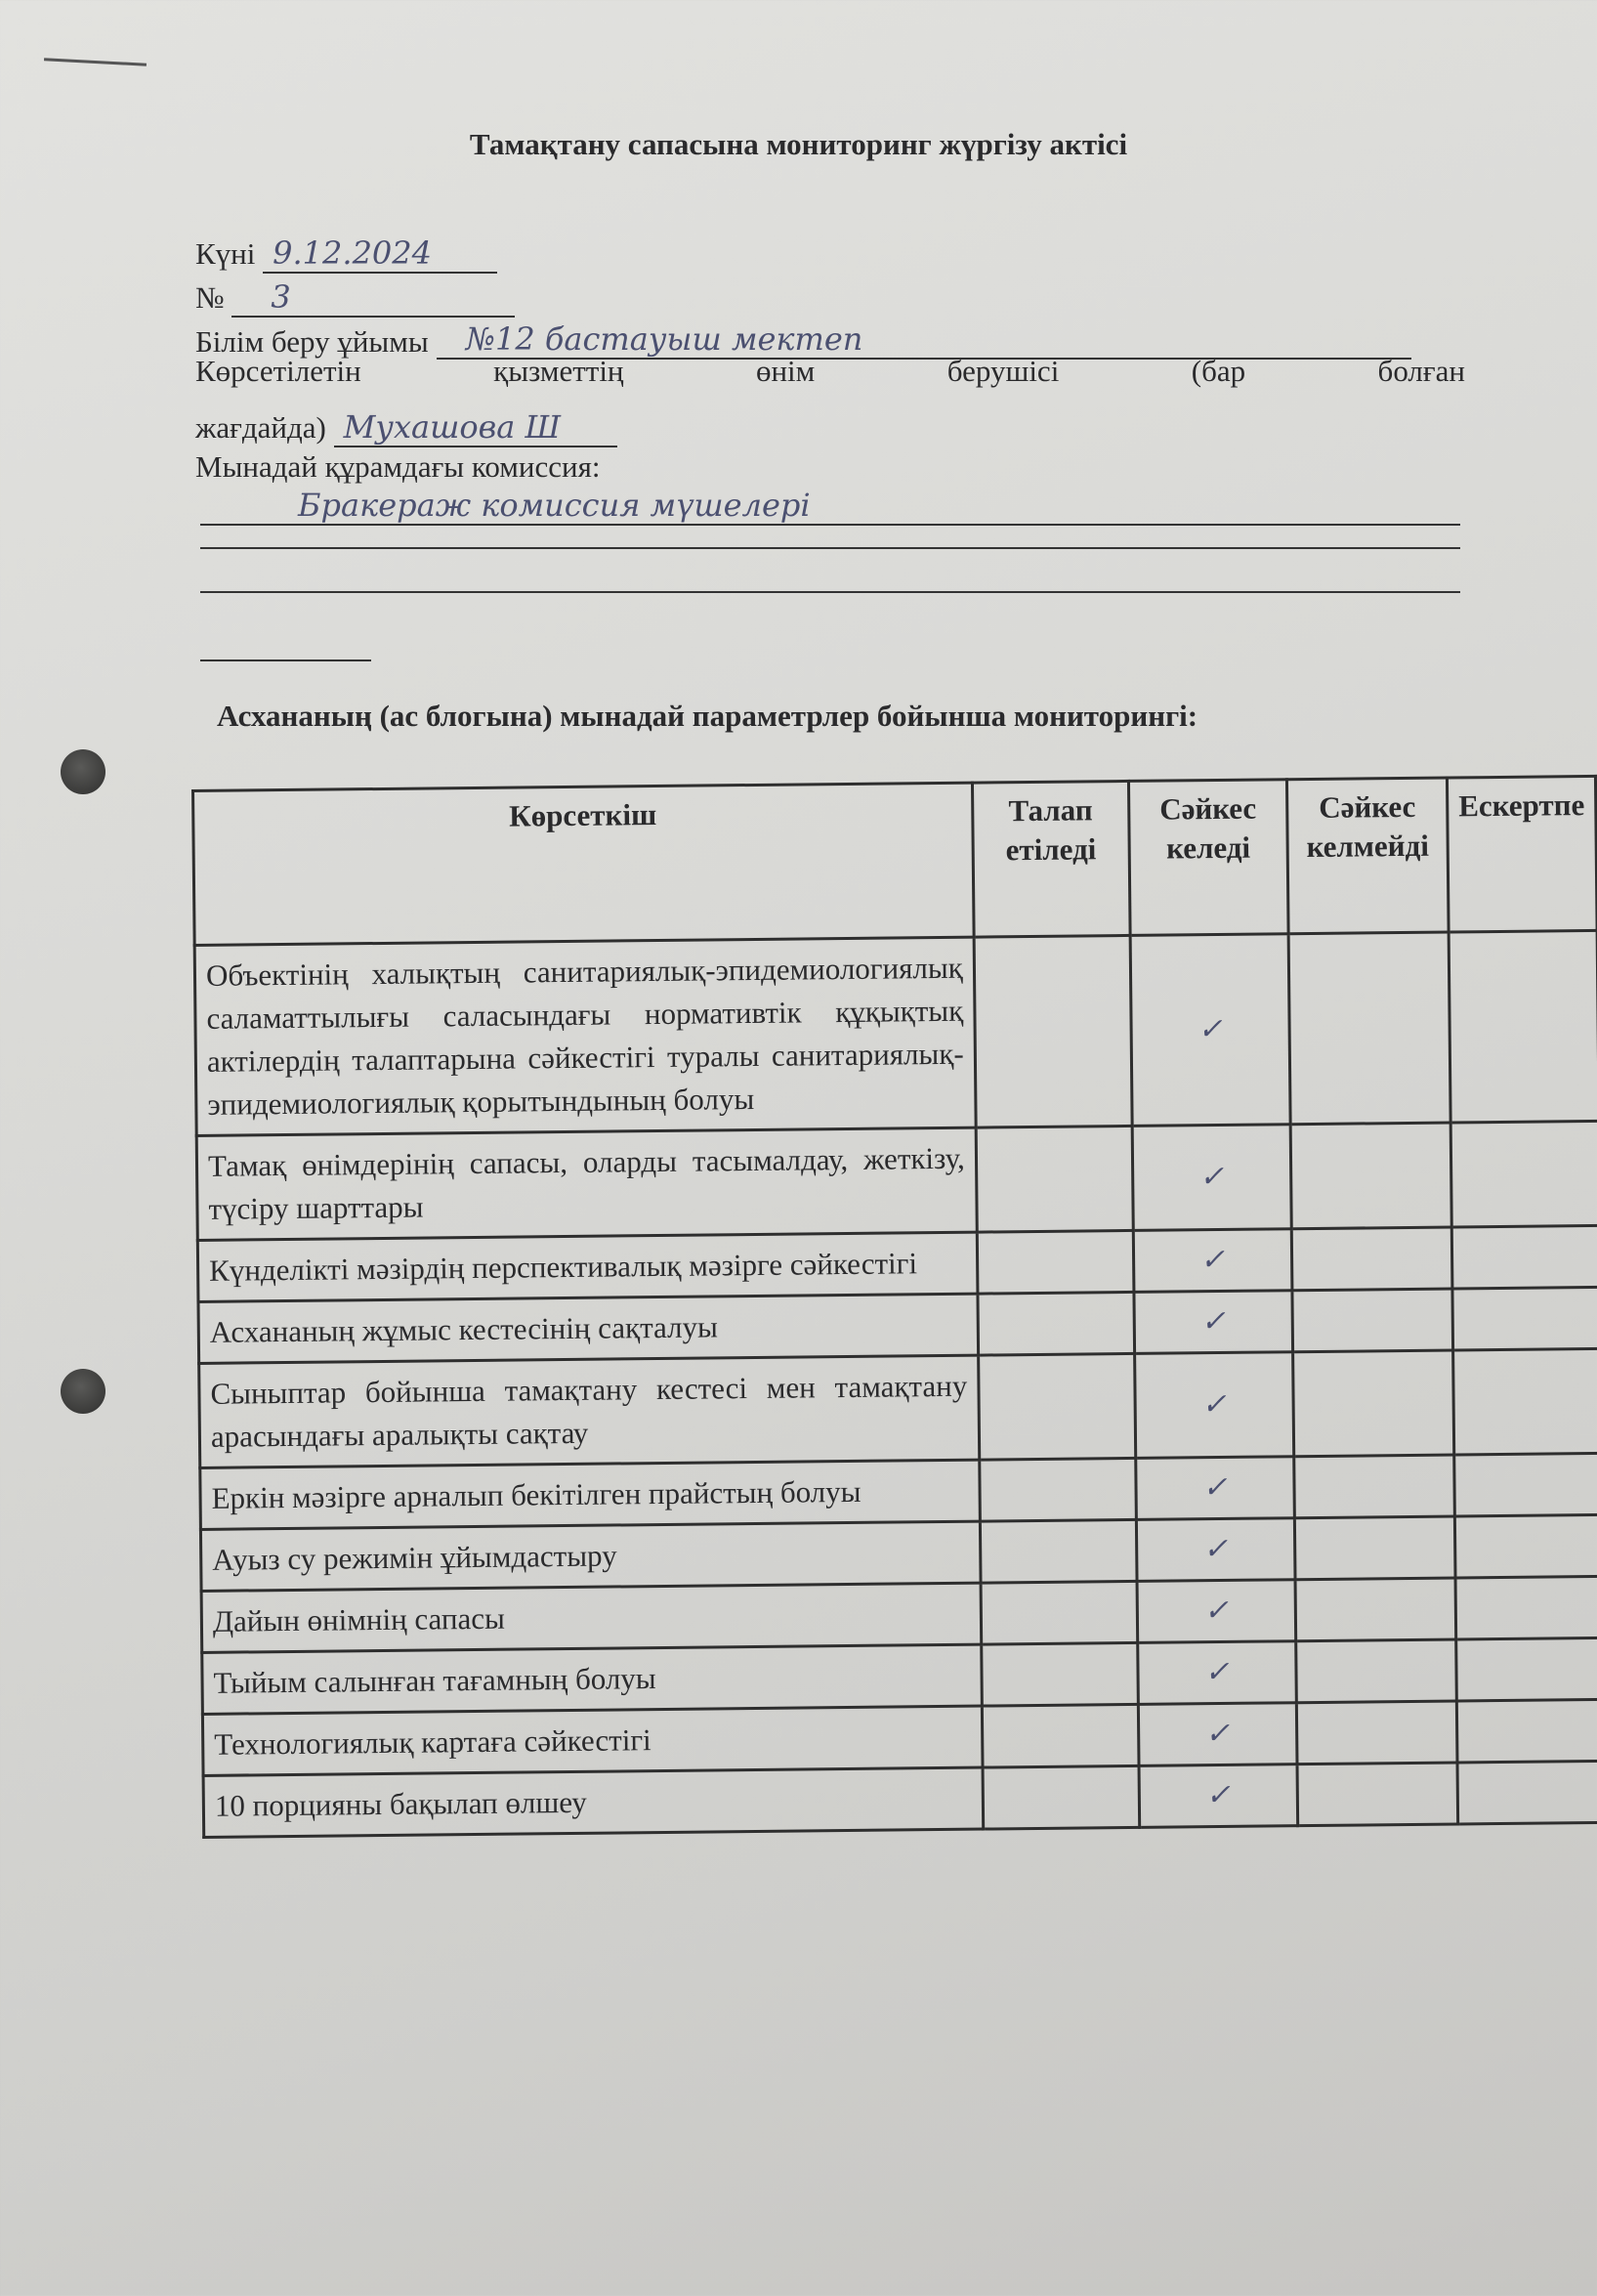  What do you see at coordinates (593, 1803) in the screenshot?
I see `indicator-cell: 10 порцияны бақылап өлшеу` at bounding box center [593, 1803].